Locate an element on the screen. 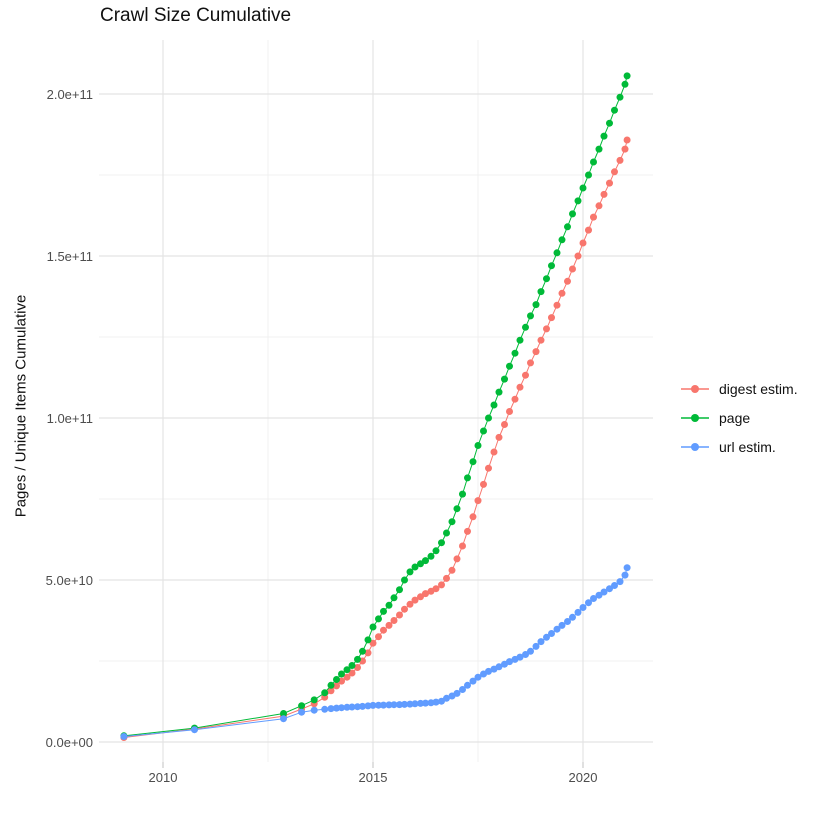  y-tick-label-0: 0.0e+00 is located at coordinates (69, 742).